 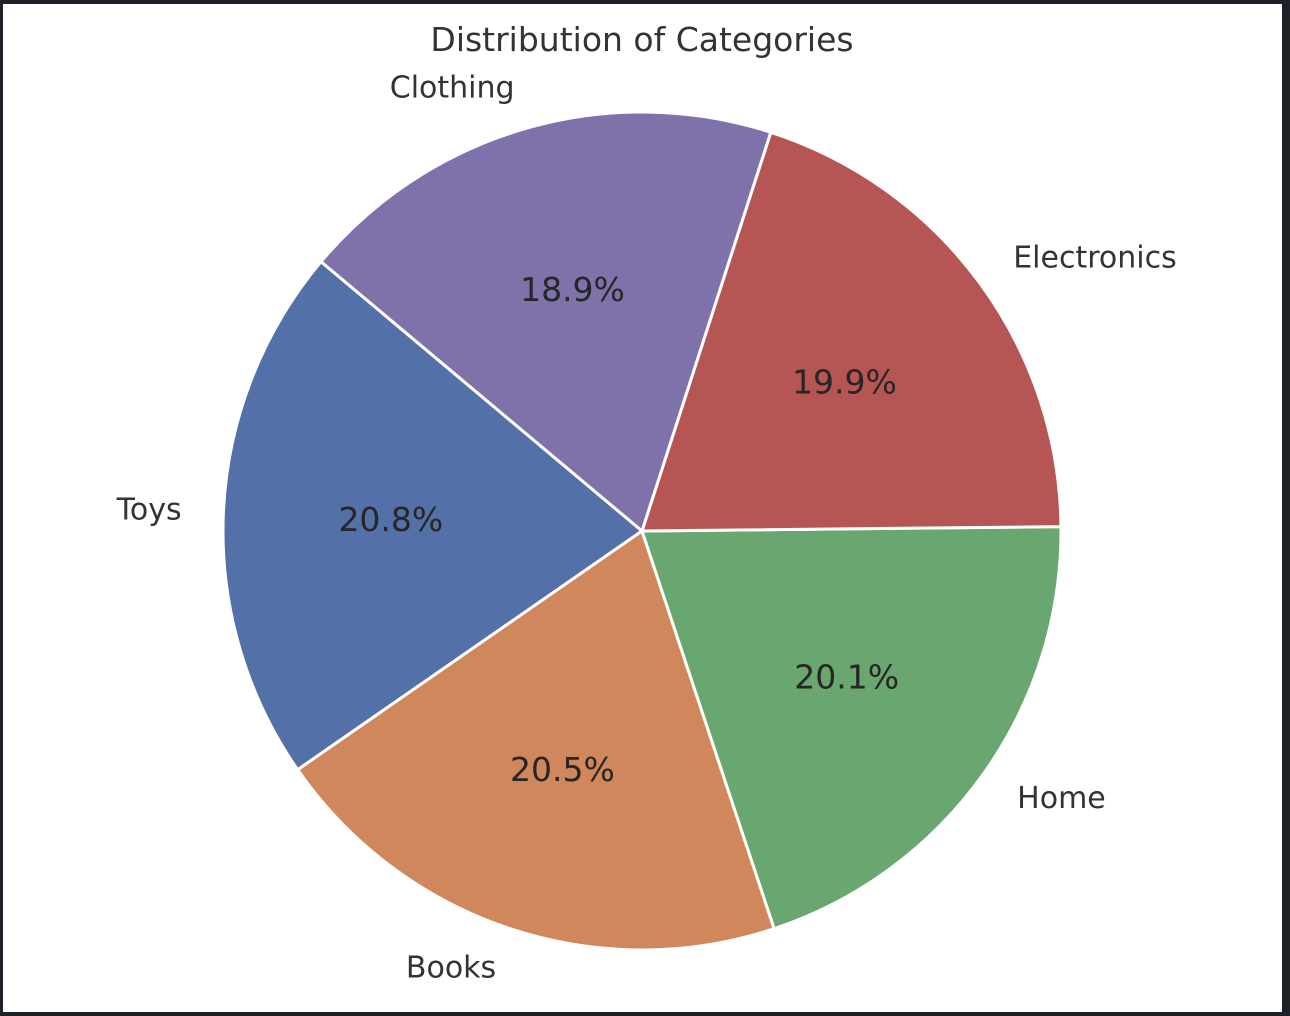 What do you see at coordinates (545, 322) in the screenshot?
I see `pie-slice-clothing` at bounding box center [545, 322].